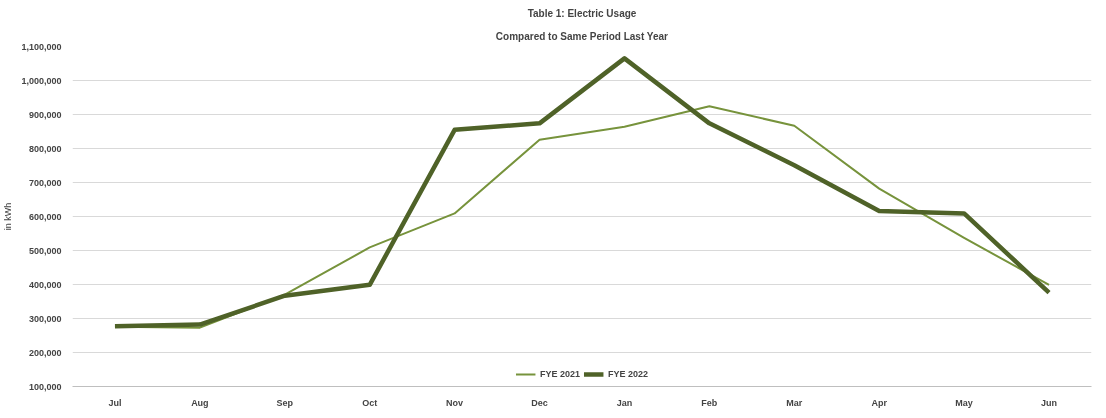  Describe the element at coordinates (8, 216) in the screenshot. I see `y-axis-title: in kWh` at that location.